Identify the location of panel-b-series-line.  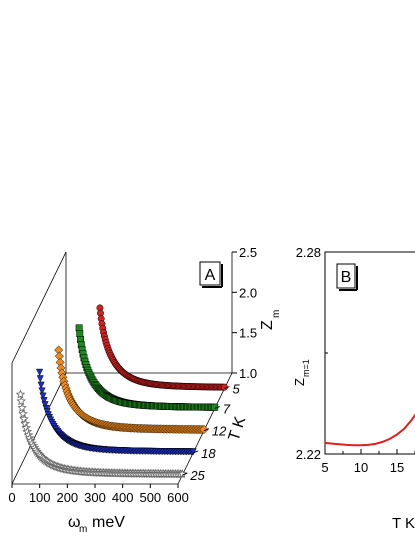
(369, 430).